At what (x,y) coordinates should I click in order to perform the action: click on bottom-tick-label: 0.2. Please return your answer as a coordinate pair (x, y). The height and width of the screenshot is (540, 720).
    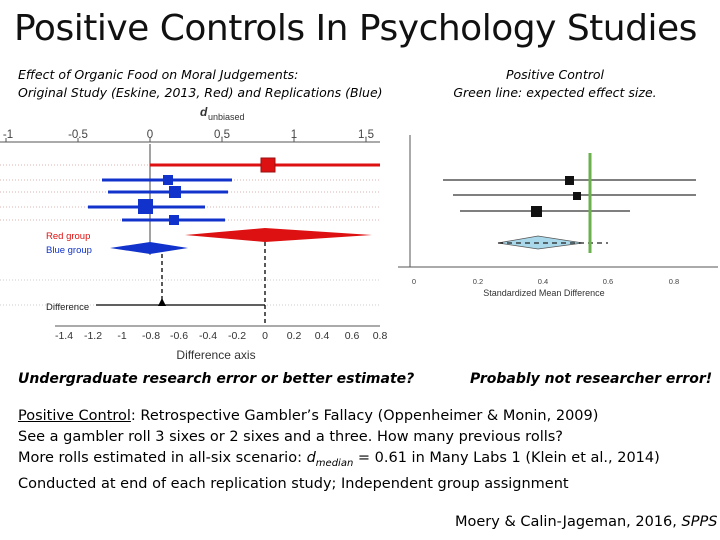
    Looking at the image, I should click on (294, 336).